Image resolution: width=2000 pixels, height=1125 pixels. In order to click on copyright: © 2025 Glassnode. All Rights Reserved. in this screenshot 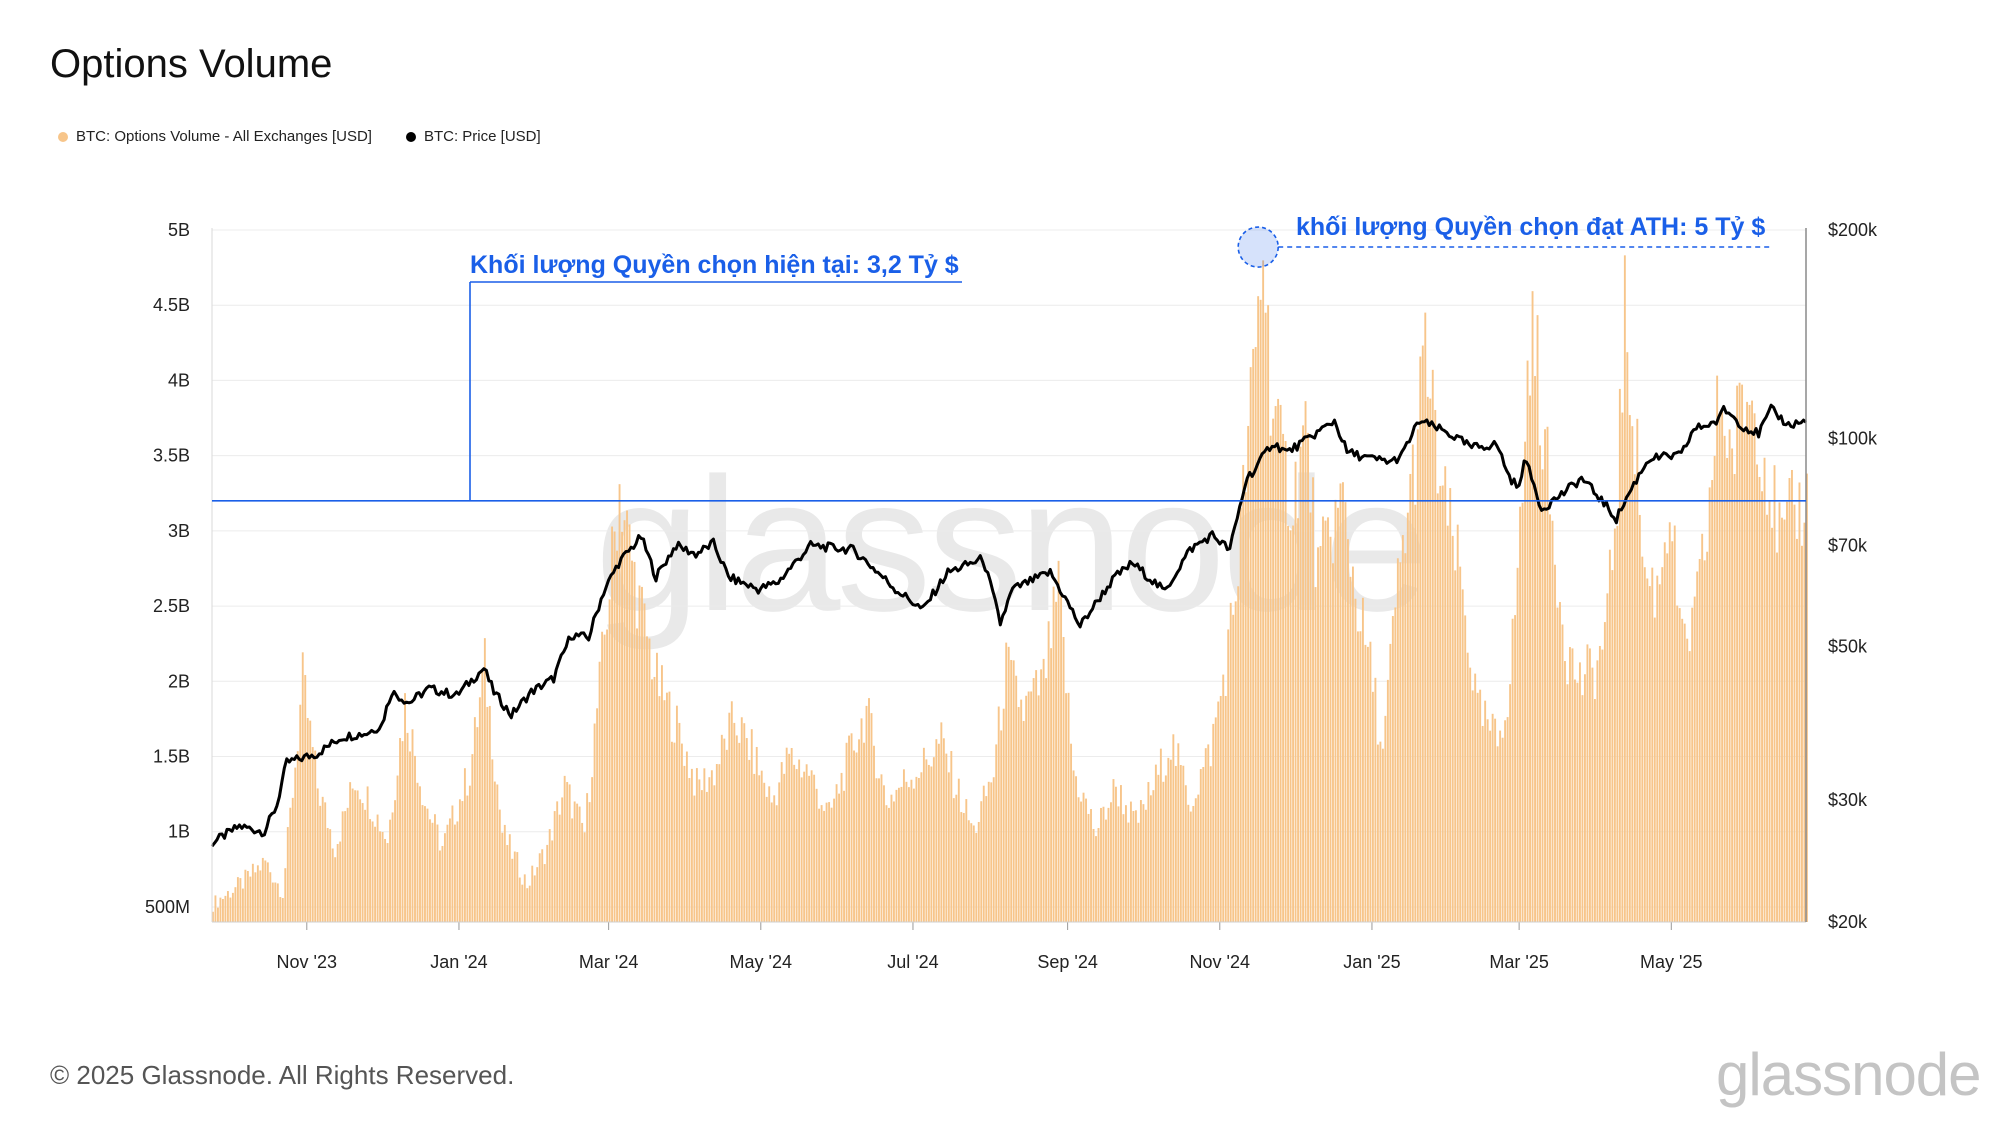, I will do `click(282, 1075)`.